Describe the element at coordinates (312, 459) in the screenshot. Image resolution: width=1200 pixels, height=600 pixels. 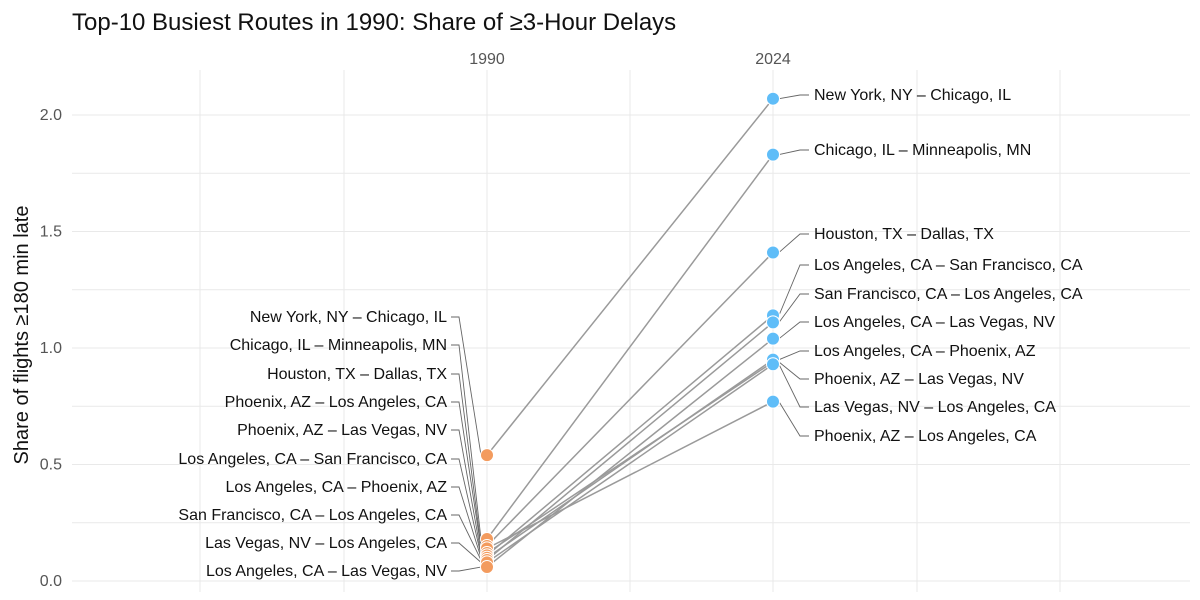
I see `left-route-label: Los Angeles, CA – San Francisco, CA` at that location.